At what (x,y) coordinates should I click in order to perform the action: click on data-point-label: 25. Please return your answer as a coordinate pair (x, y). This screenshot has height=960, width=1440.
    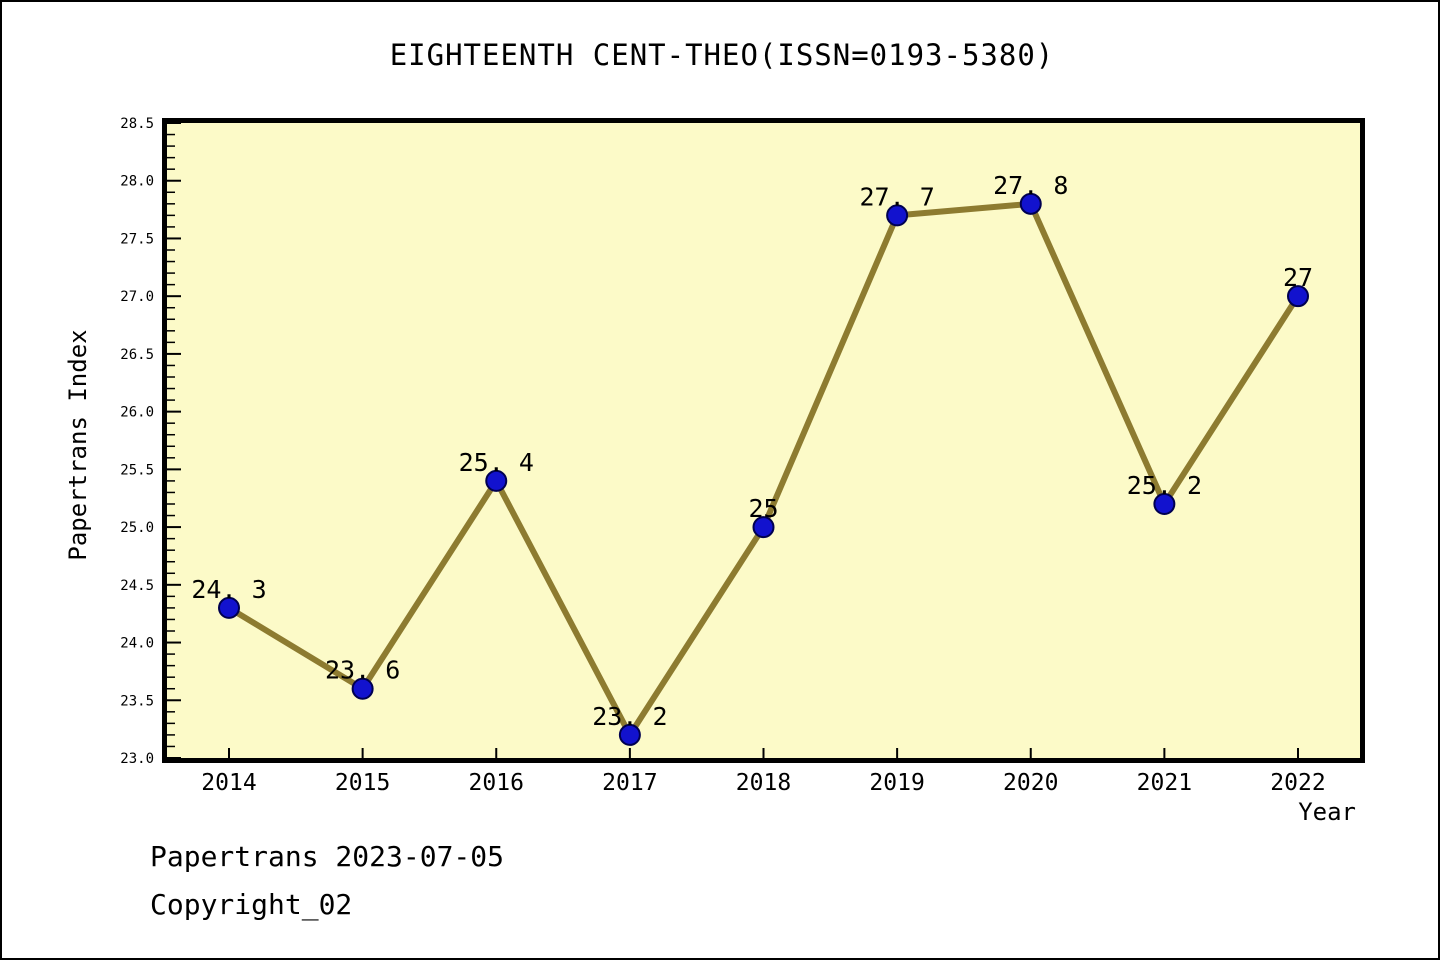
    Looking at the image, I should click on (763, 508).